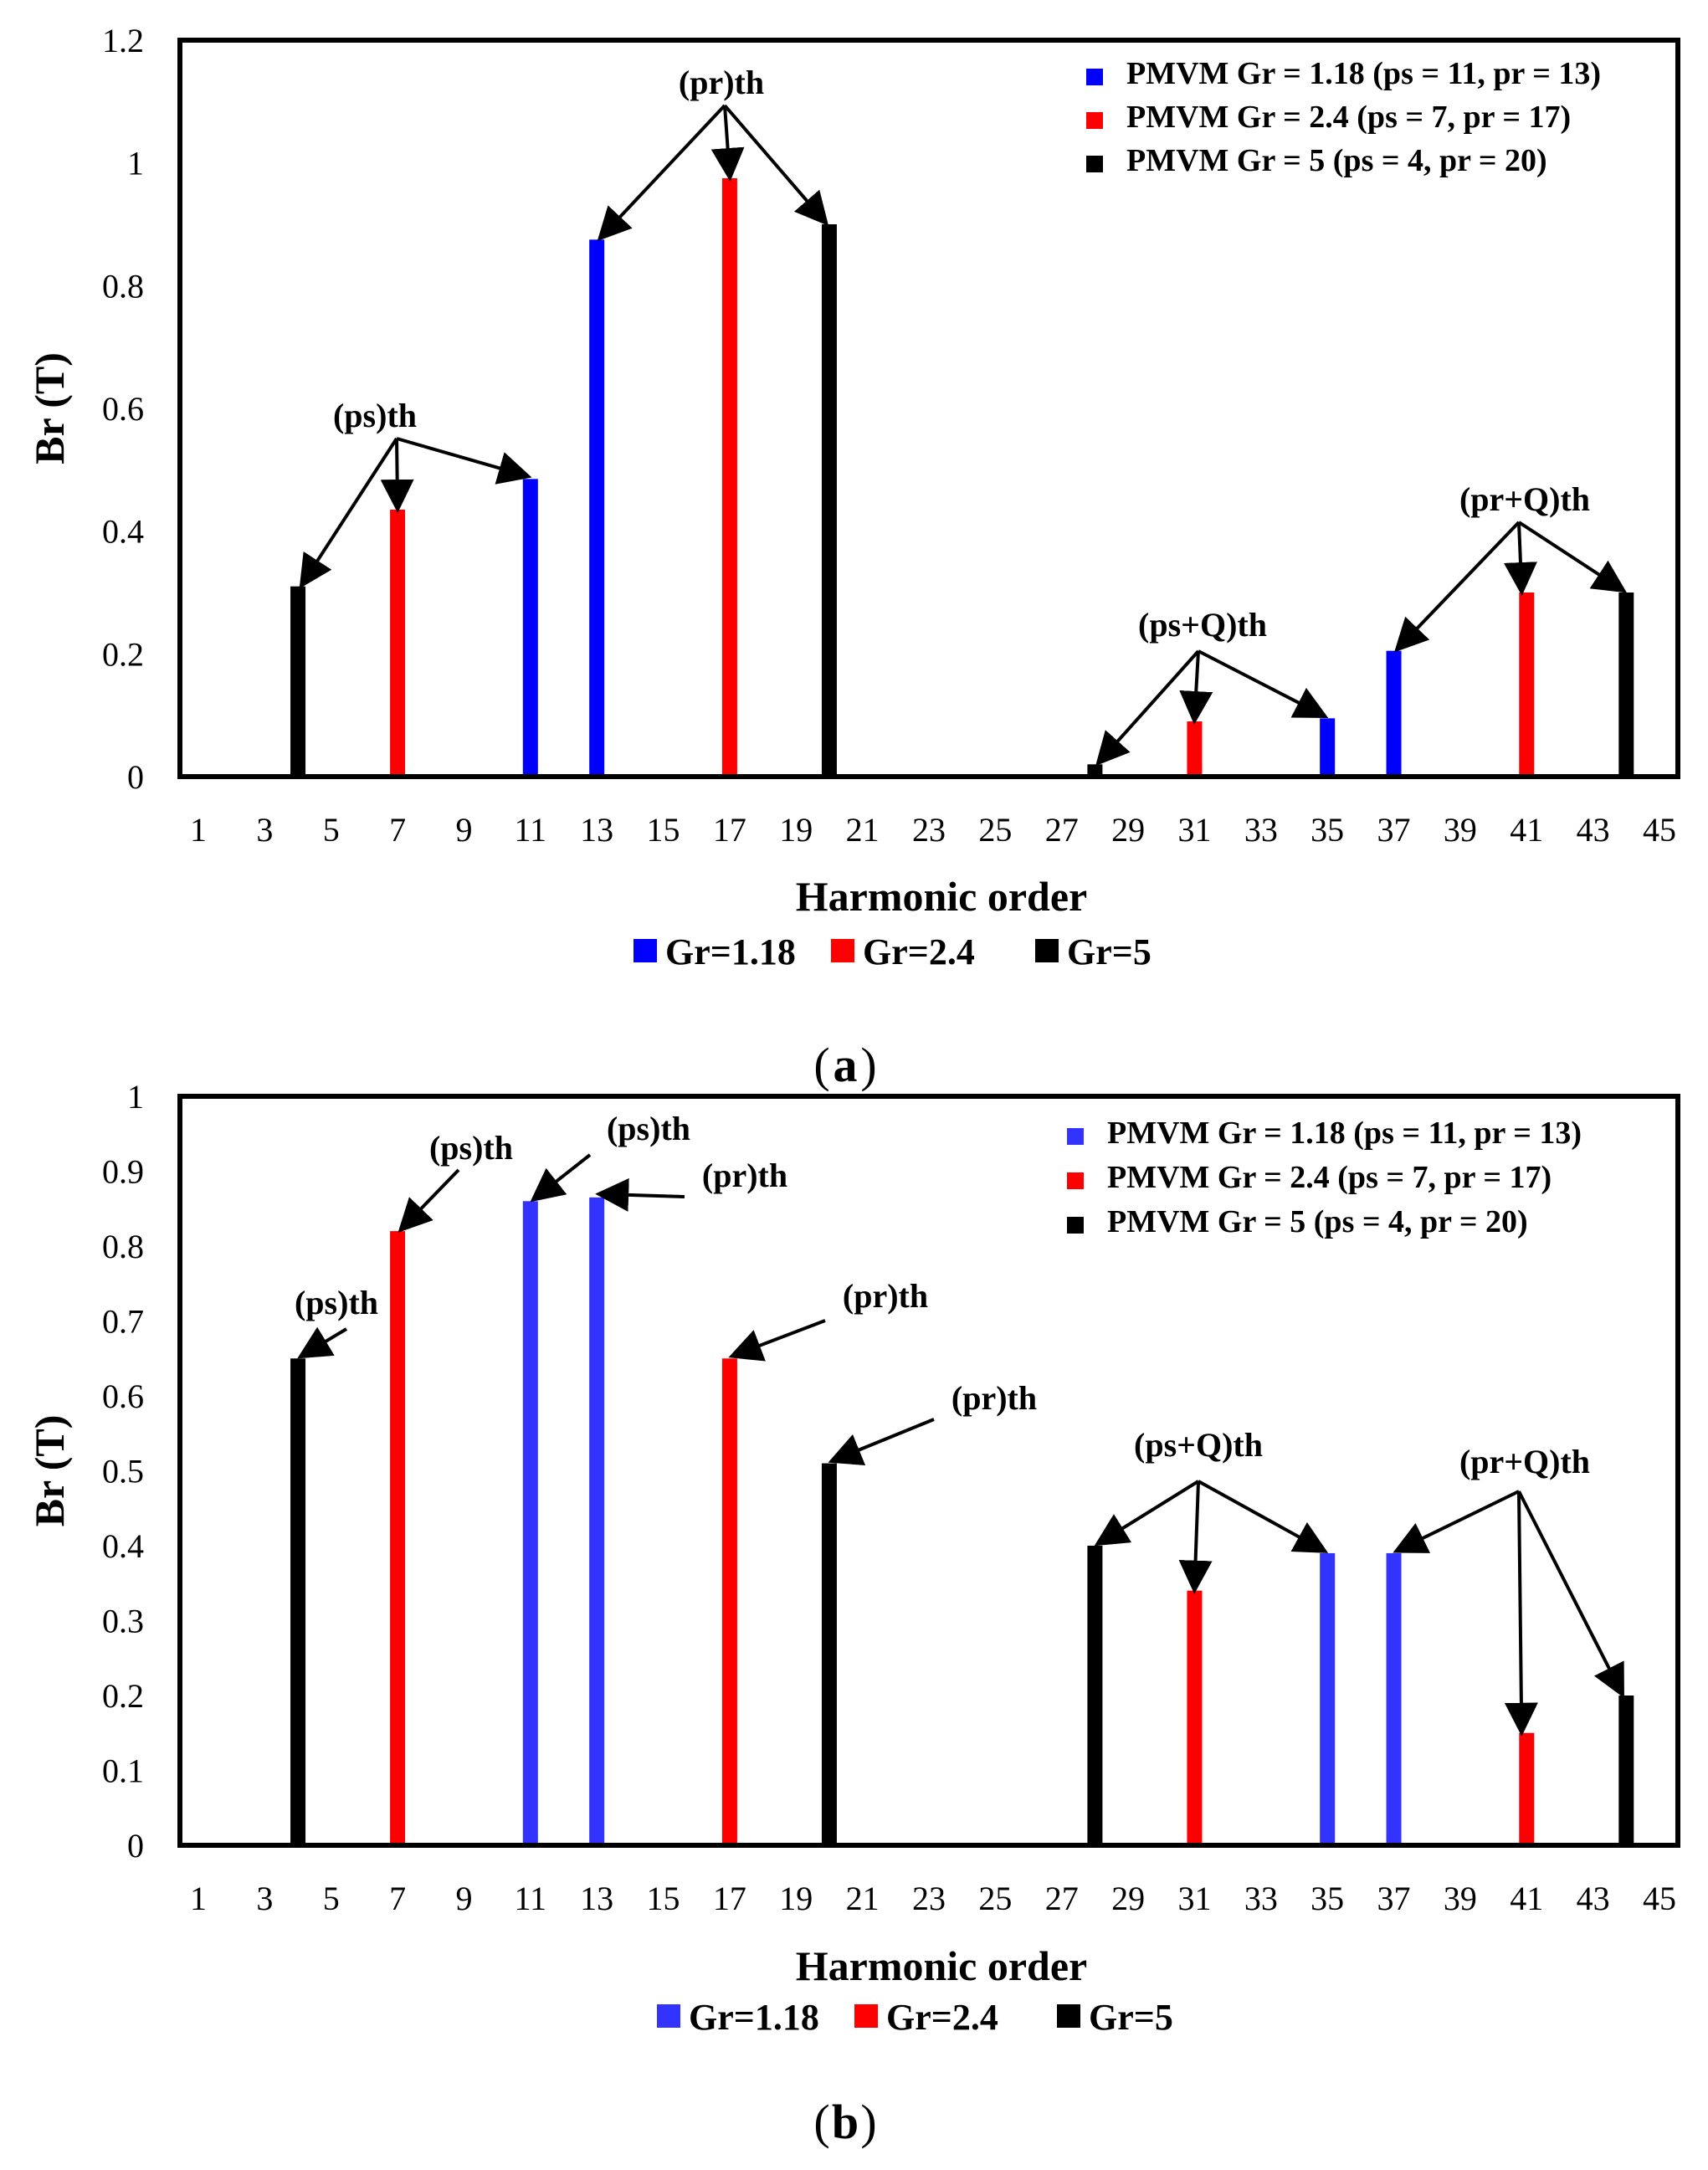 The height and width of the screenshot is (2170, 1708). Describe the element at coordinates (123, 1172) in the screenshot. I see `y-tick-label: 0.9` at that location.